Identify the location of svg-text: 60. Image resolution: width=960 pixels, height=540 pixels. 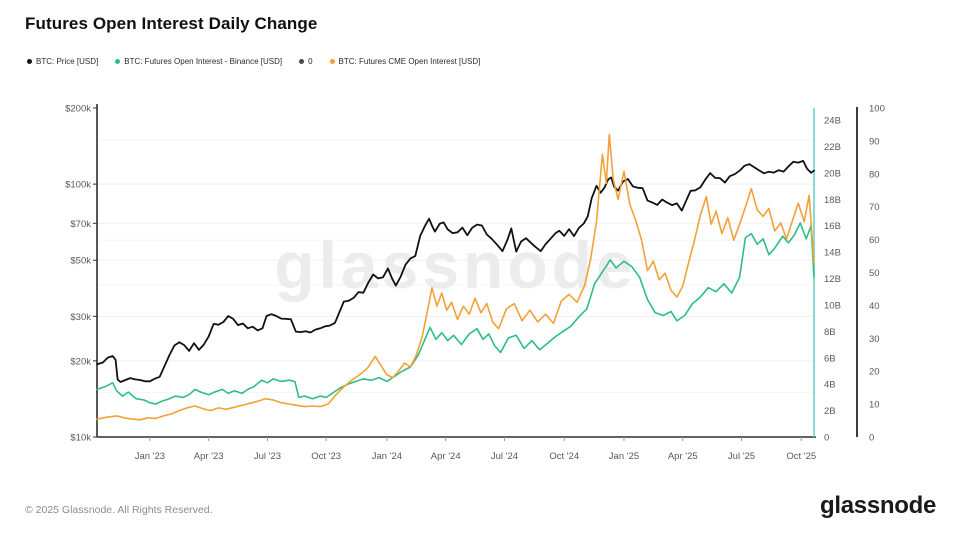
(874, 240).